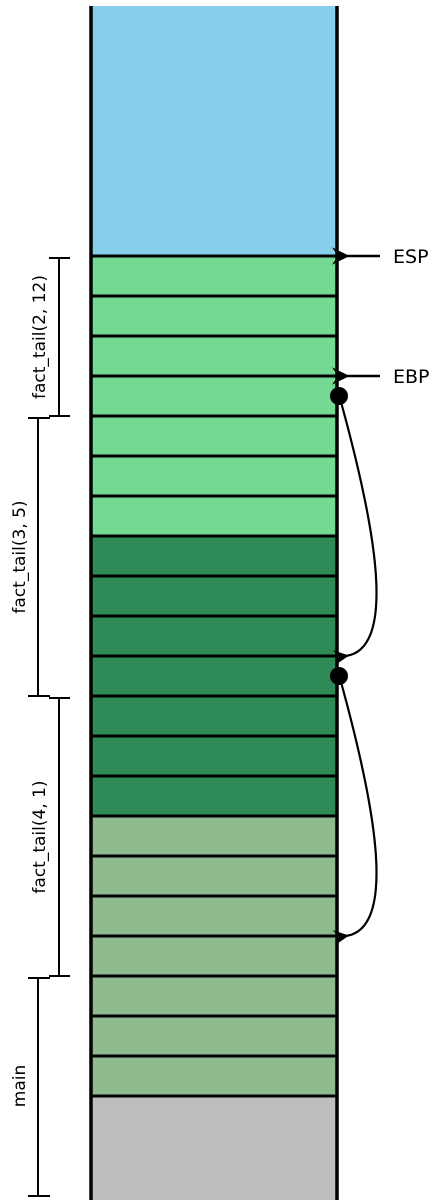  What do you see at coordinates (411, 377) in the screenshot?
I see `ebp-label: EBP` at bounding box center [411, 377].